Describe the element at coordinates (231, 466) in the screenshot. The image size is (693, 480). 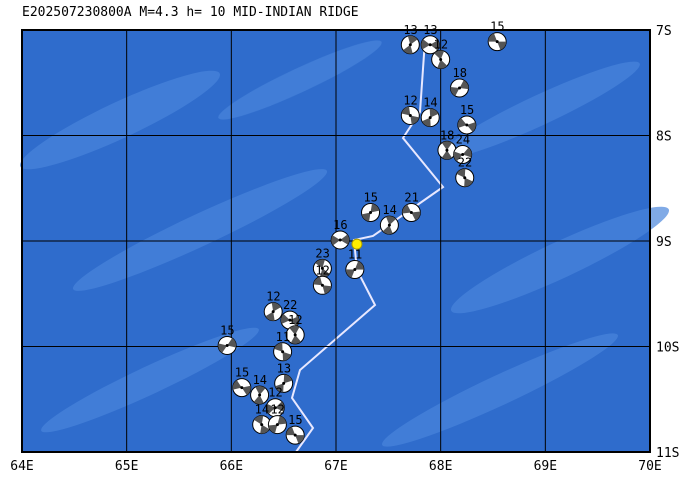
I see `lon-label: 66E` at that location.